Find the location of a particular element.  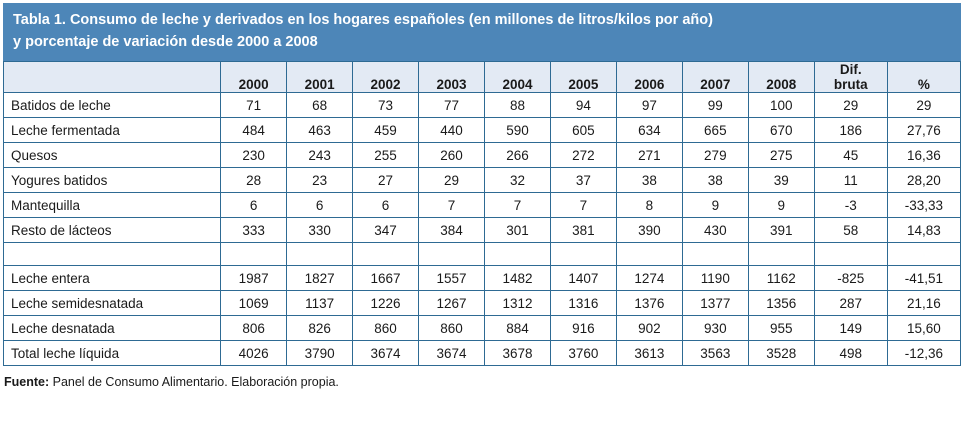

cell-value: 23 is located at coordinates (320, 180).